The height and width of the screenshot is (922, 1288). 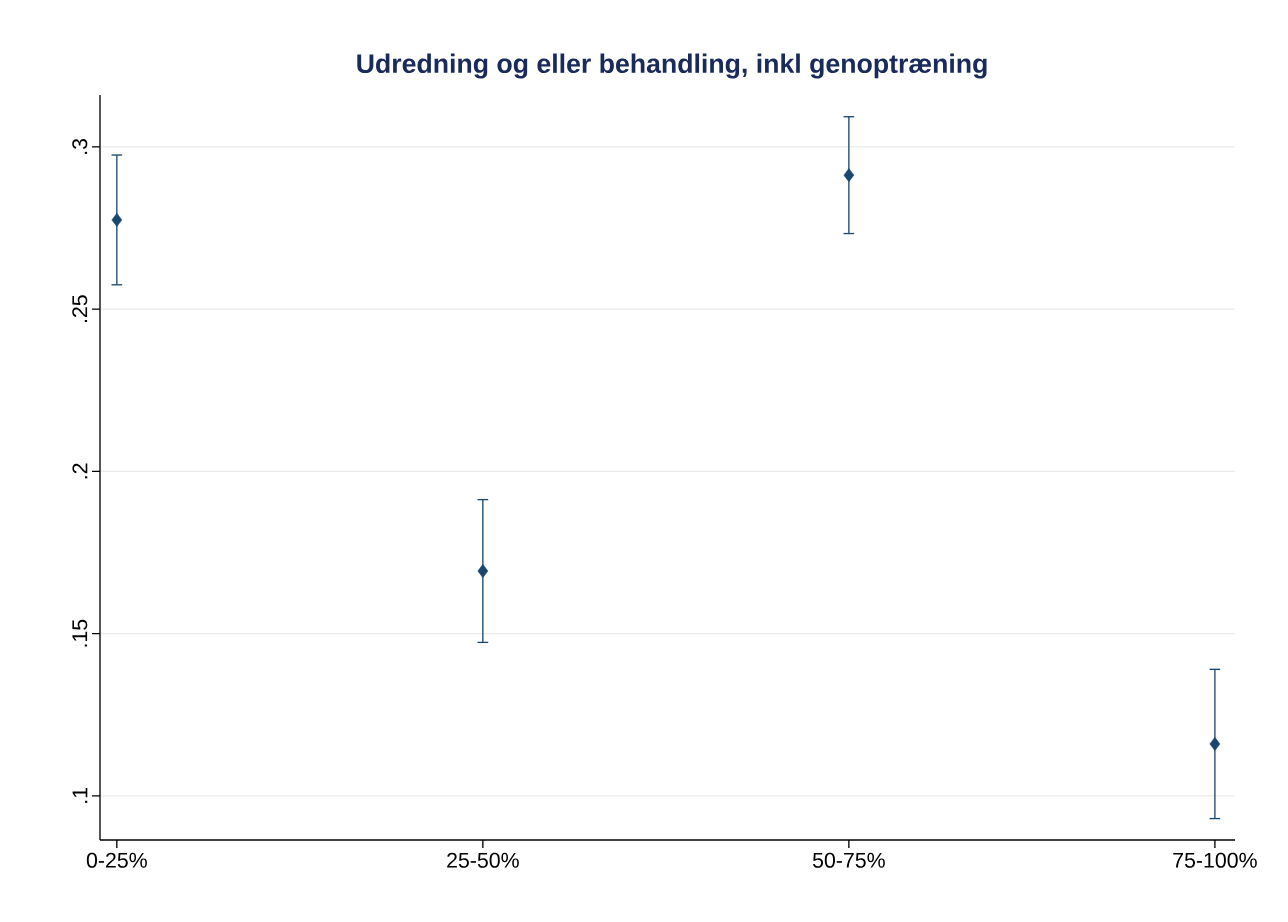 I want to click on y-tick-label: .15, so click(x=80, y=633).